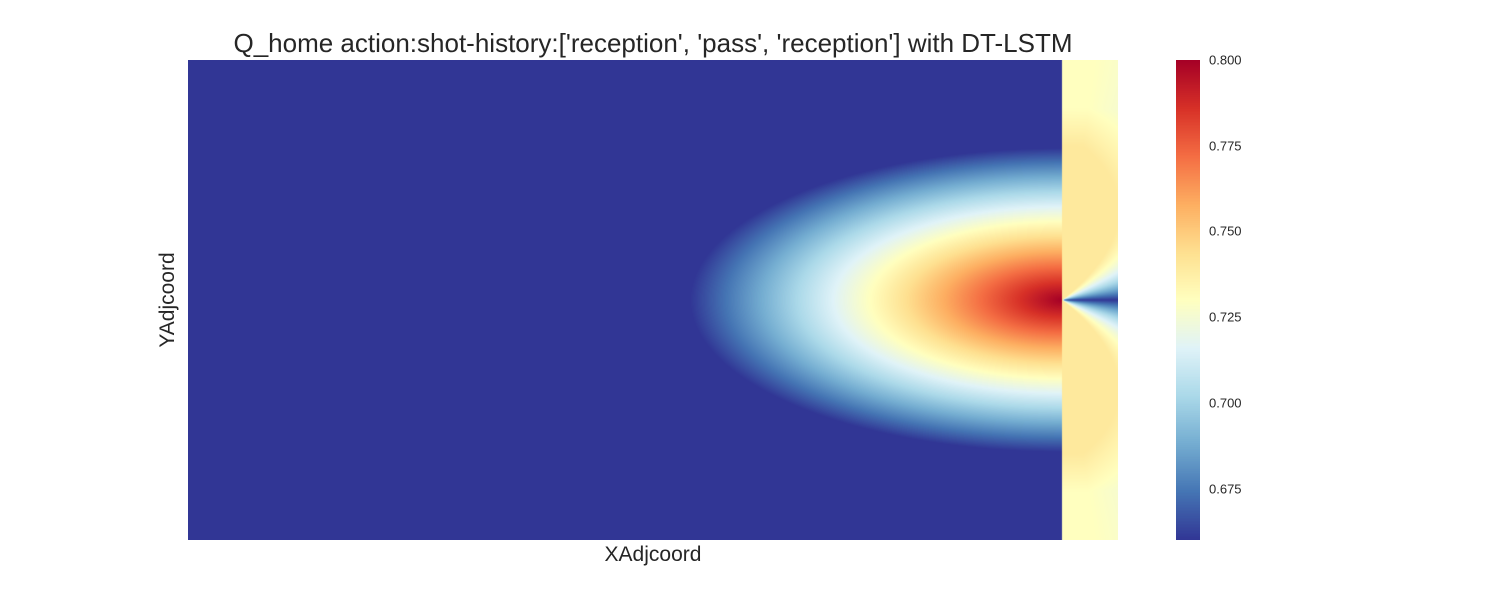  Describe the element at coordinates (1188, 300) in the screenshot. I see `colorbar` at that location.